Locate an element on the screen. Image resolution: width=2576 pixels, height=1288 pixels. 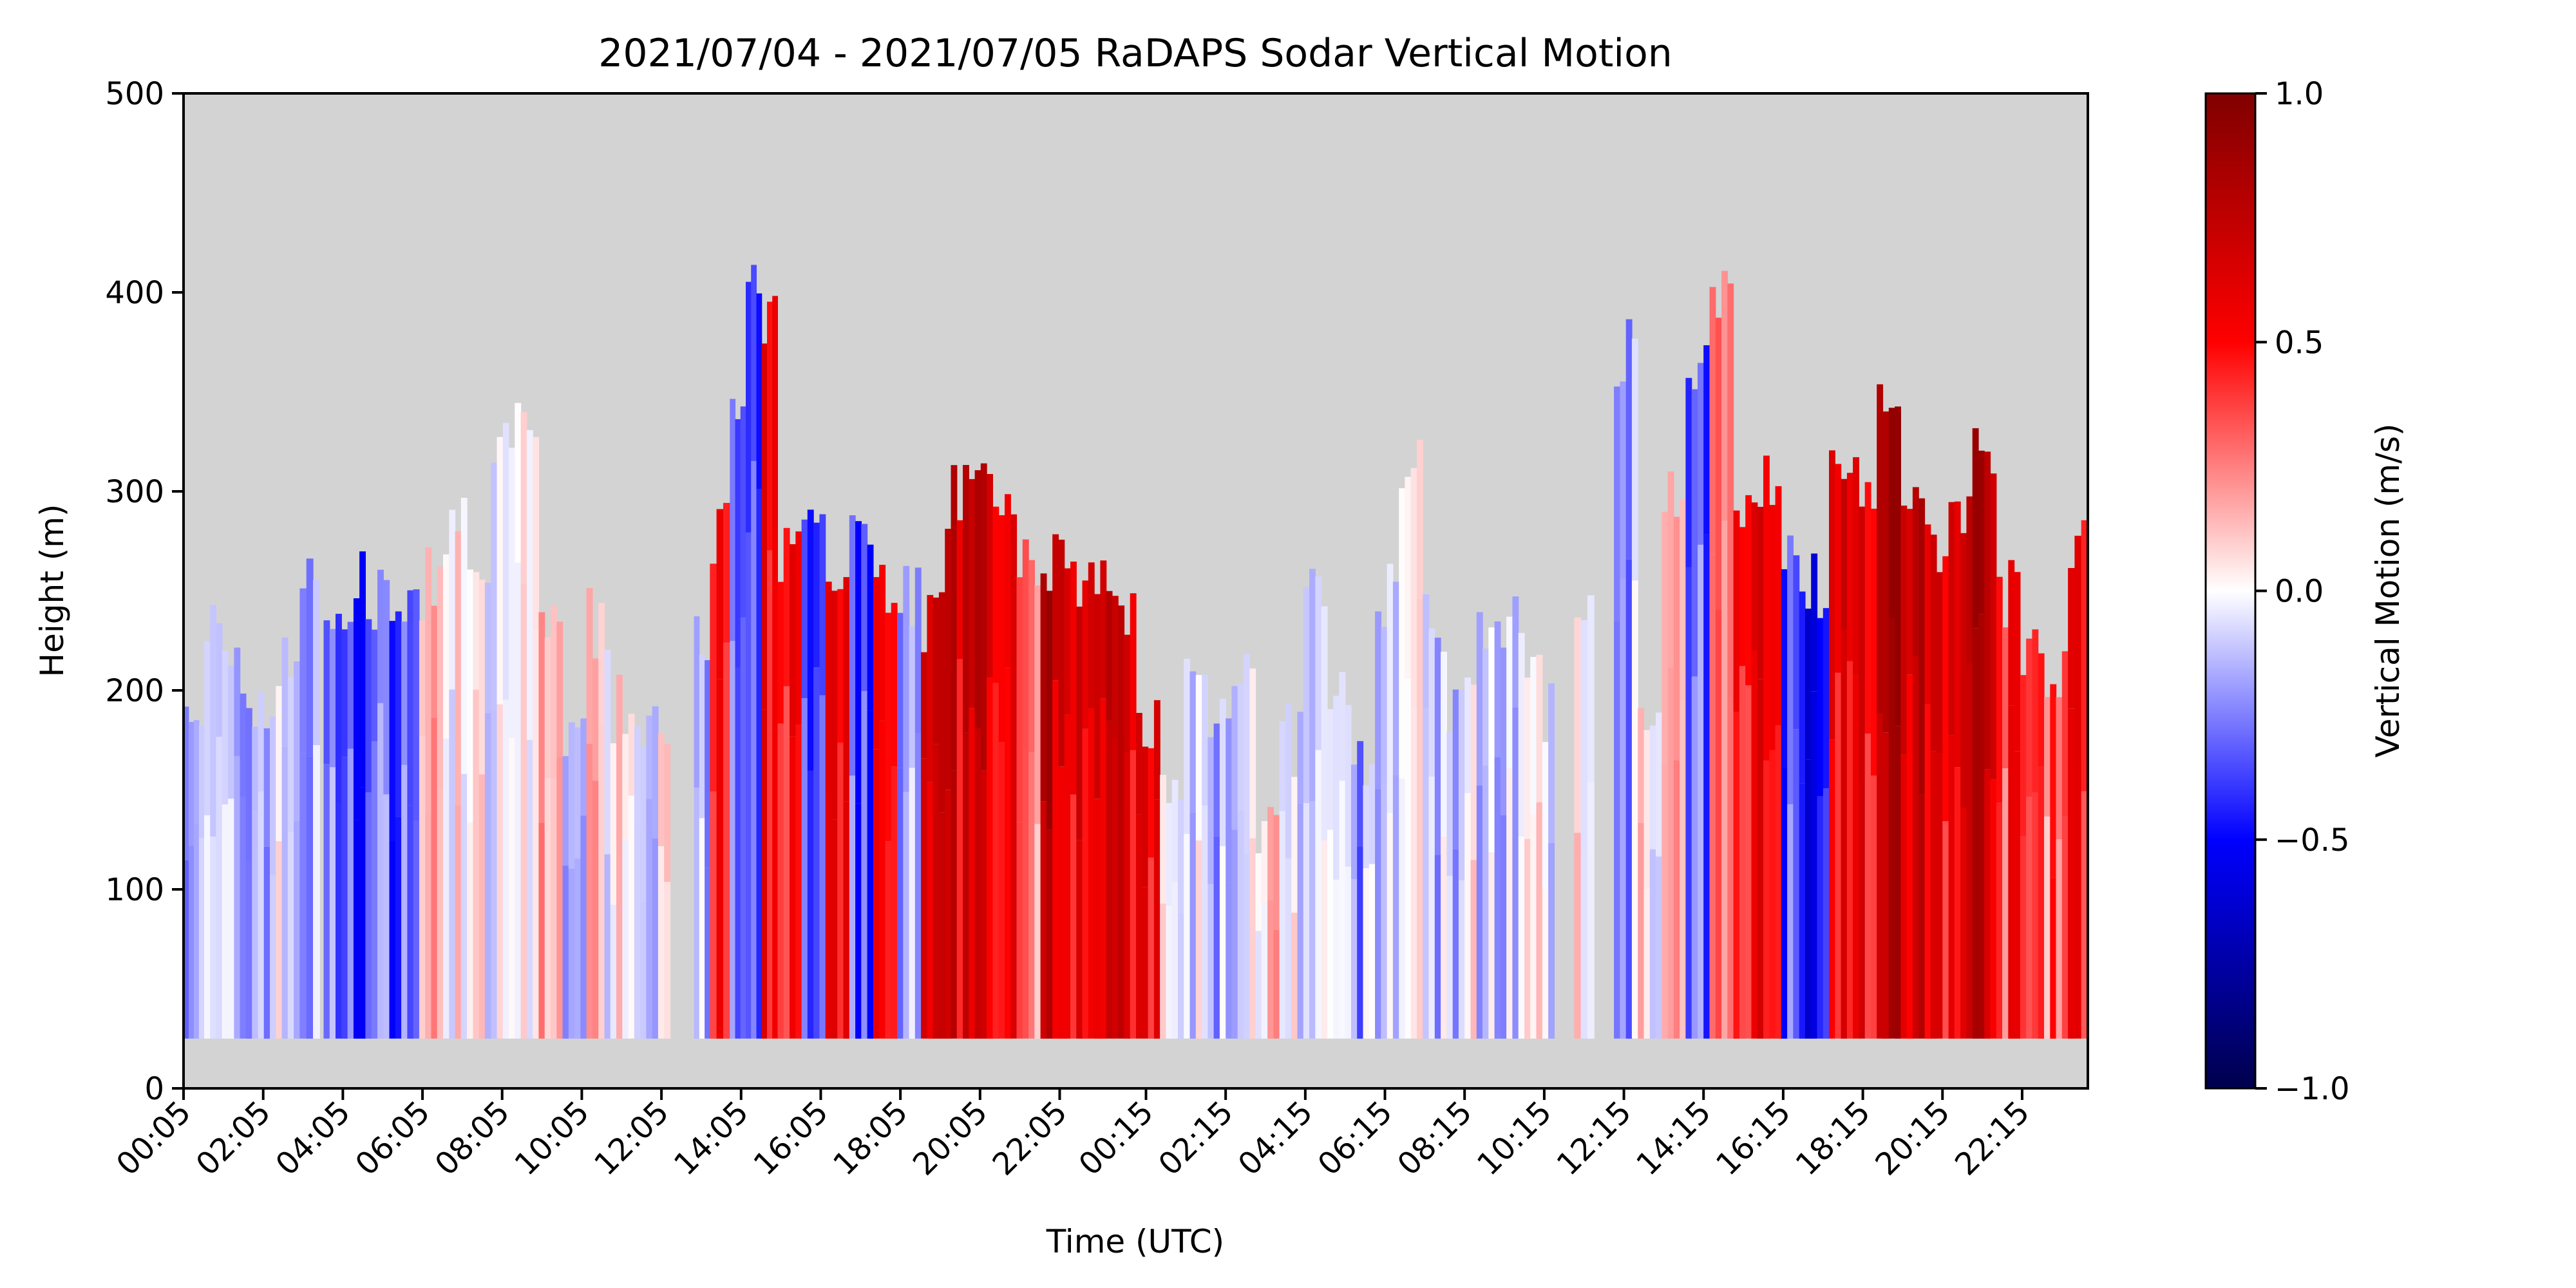
colorbar is located at coordinates (2231, 591).